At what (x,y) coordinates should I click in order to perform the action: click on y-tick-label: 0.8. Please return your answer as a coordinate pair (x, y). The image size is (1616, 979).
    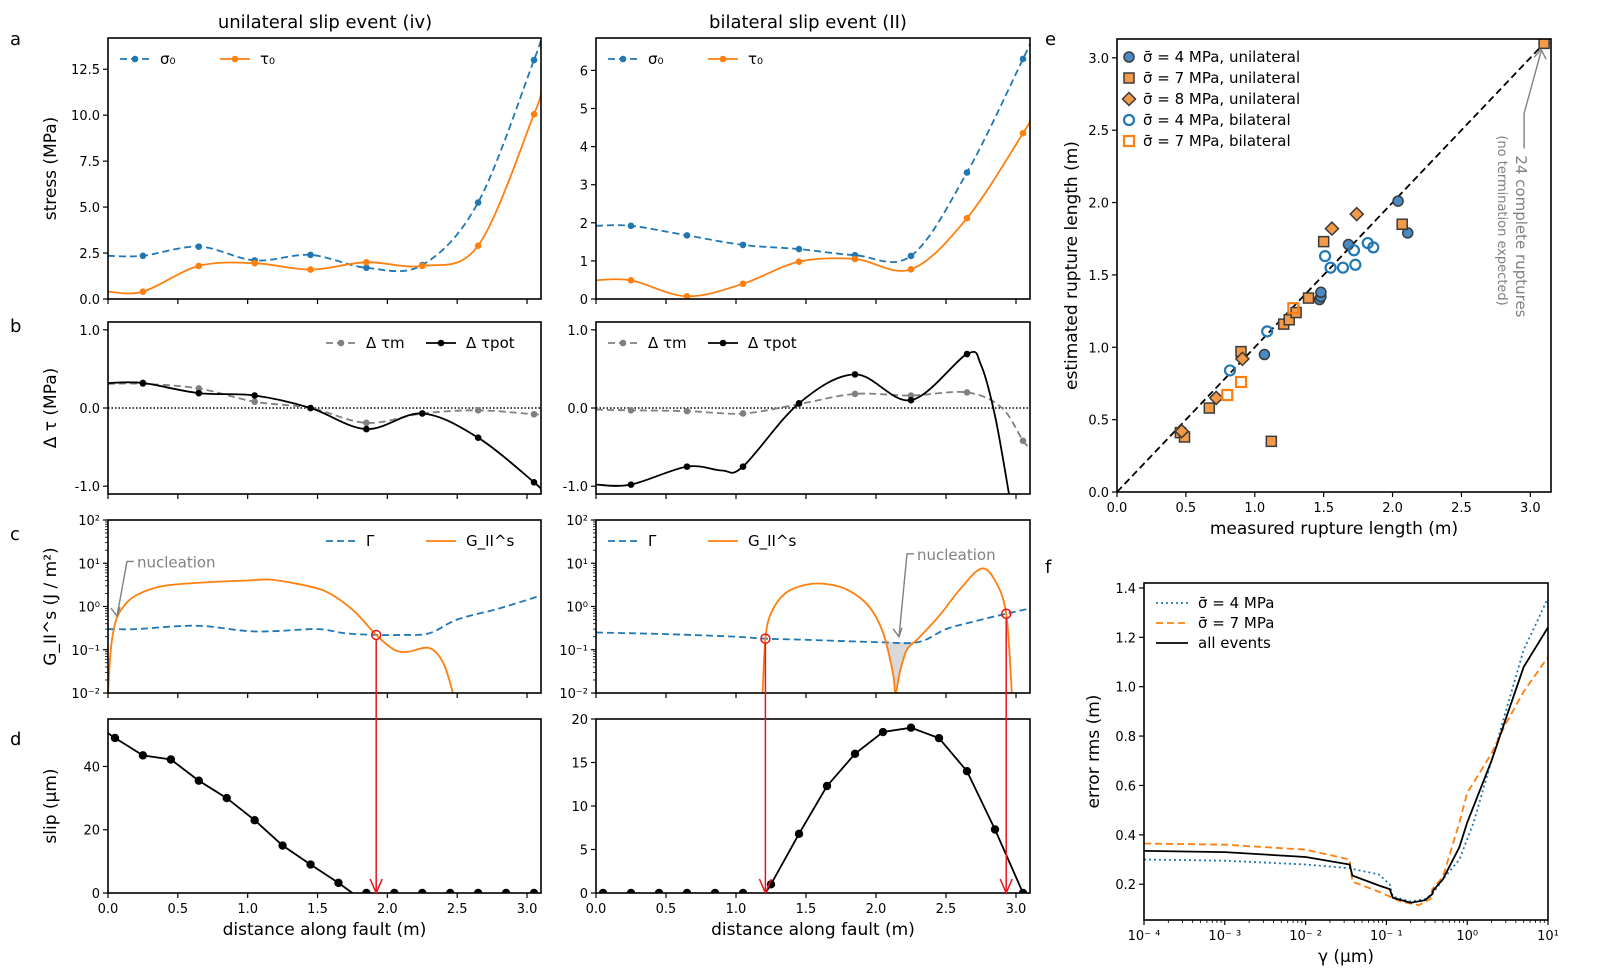
    Looking at the image, I should click on (1125, 737).